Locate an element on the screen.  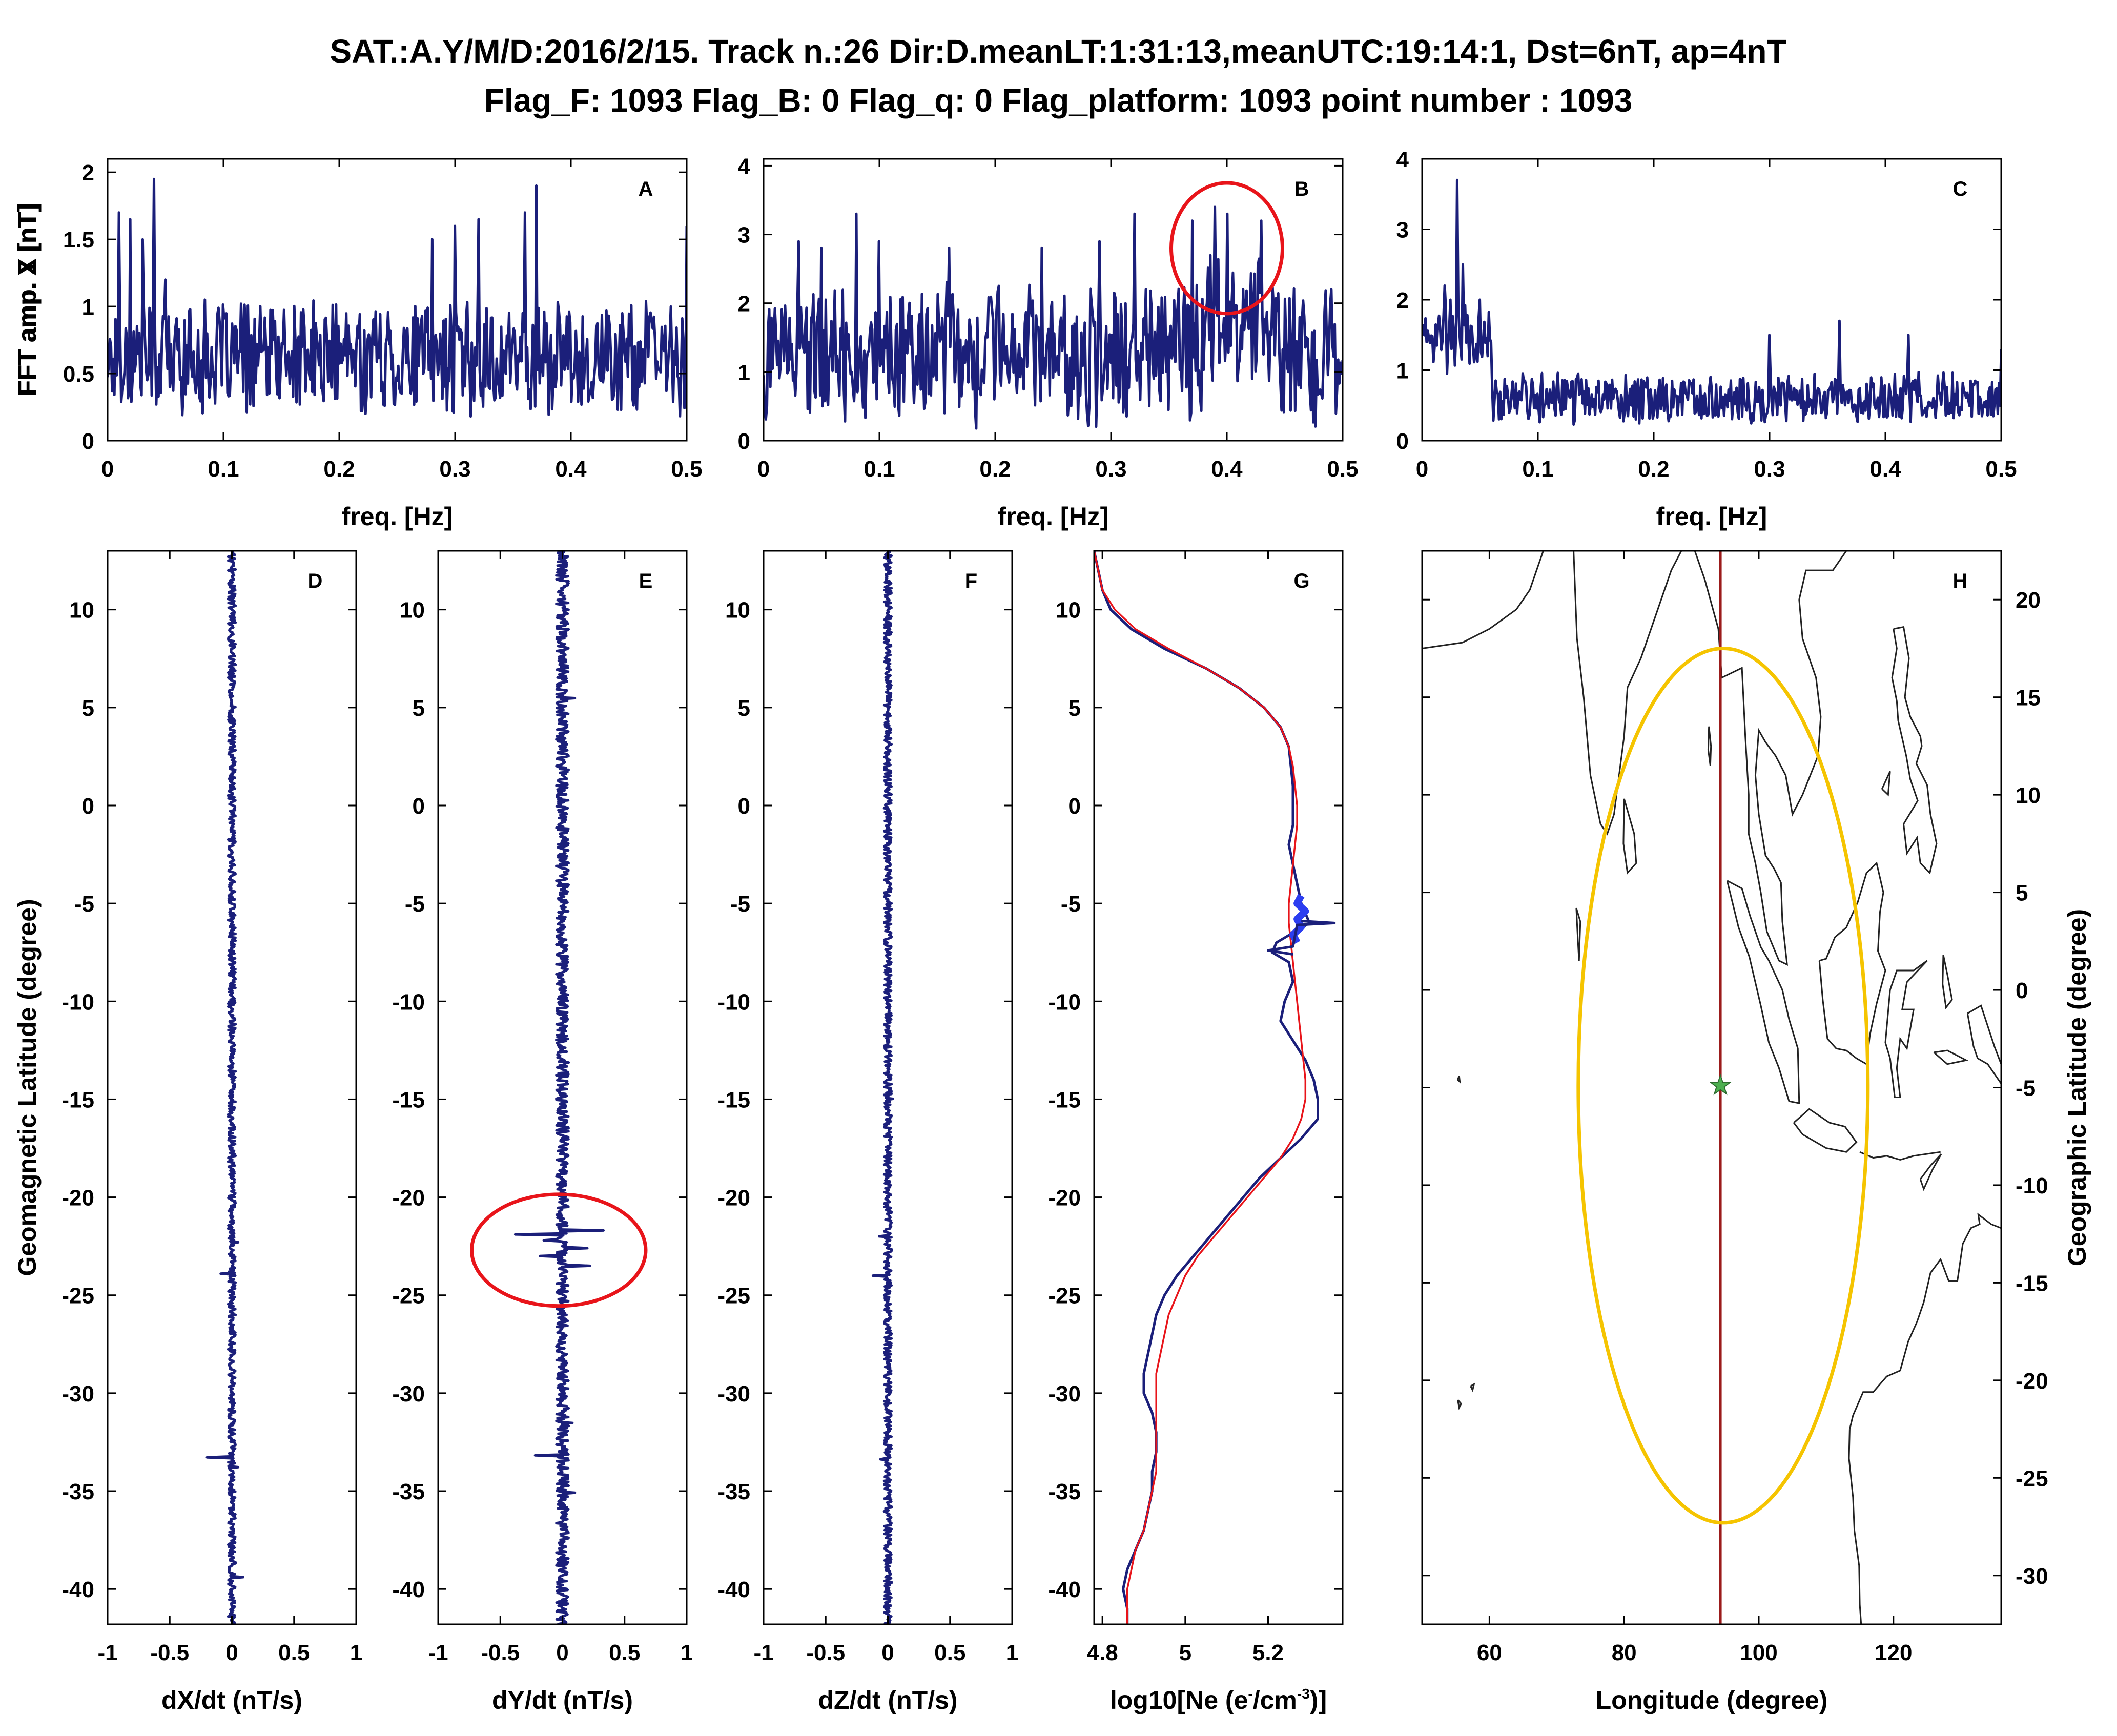
y-tick-label-D: -35 is located at coordinates (77, 1491).